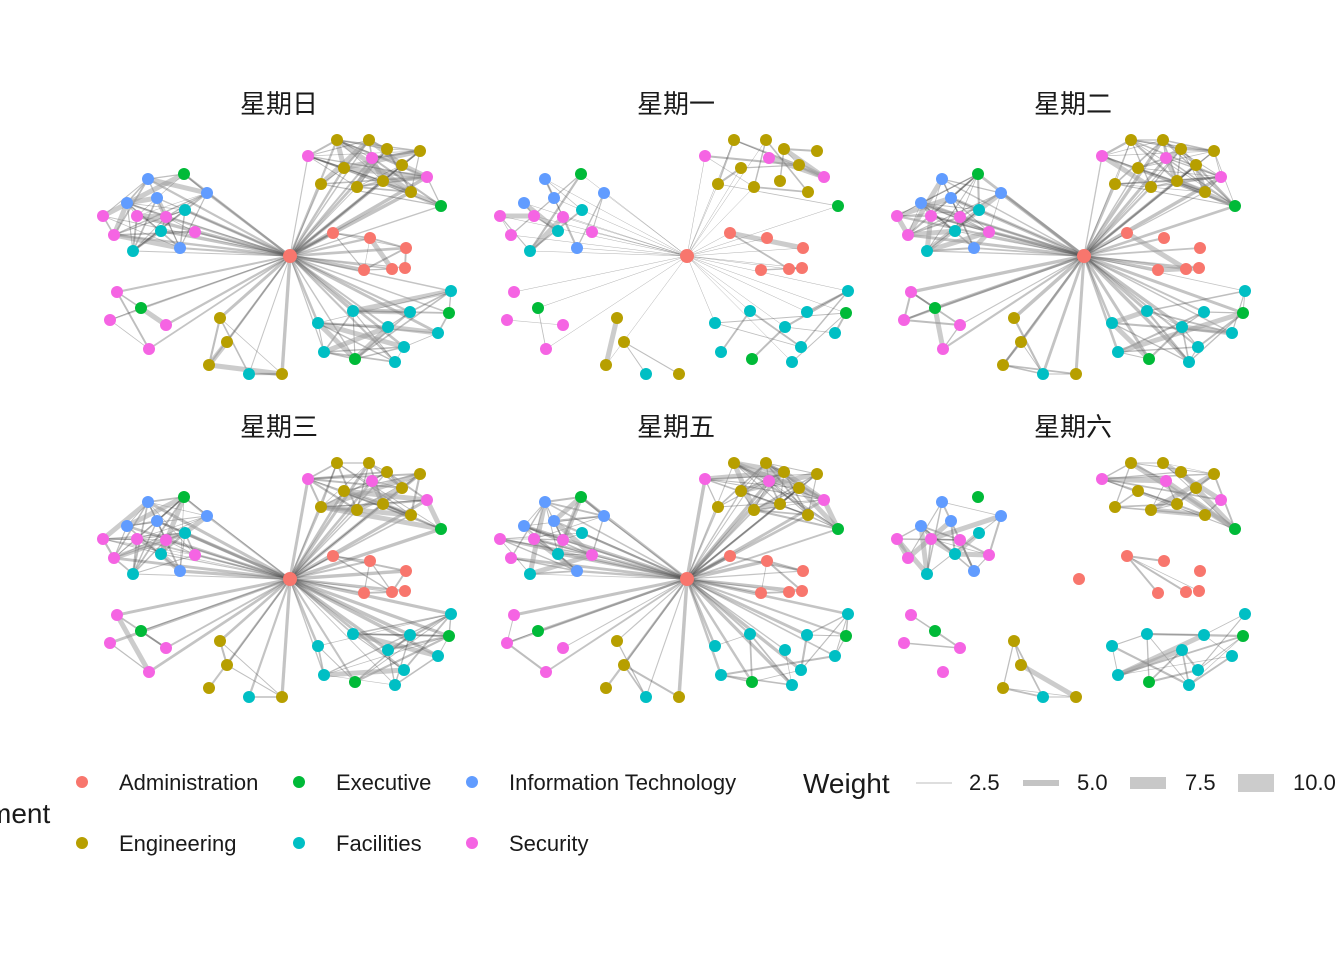  I want to click on weight-key-2-5: 2.5, so click(958, 782).